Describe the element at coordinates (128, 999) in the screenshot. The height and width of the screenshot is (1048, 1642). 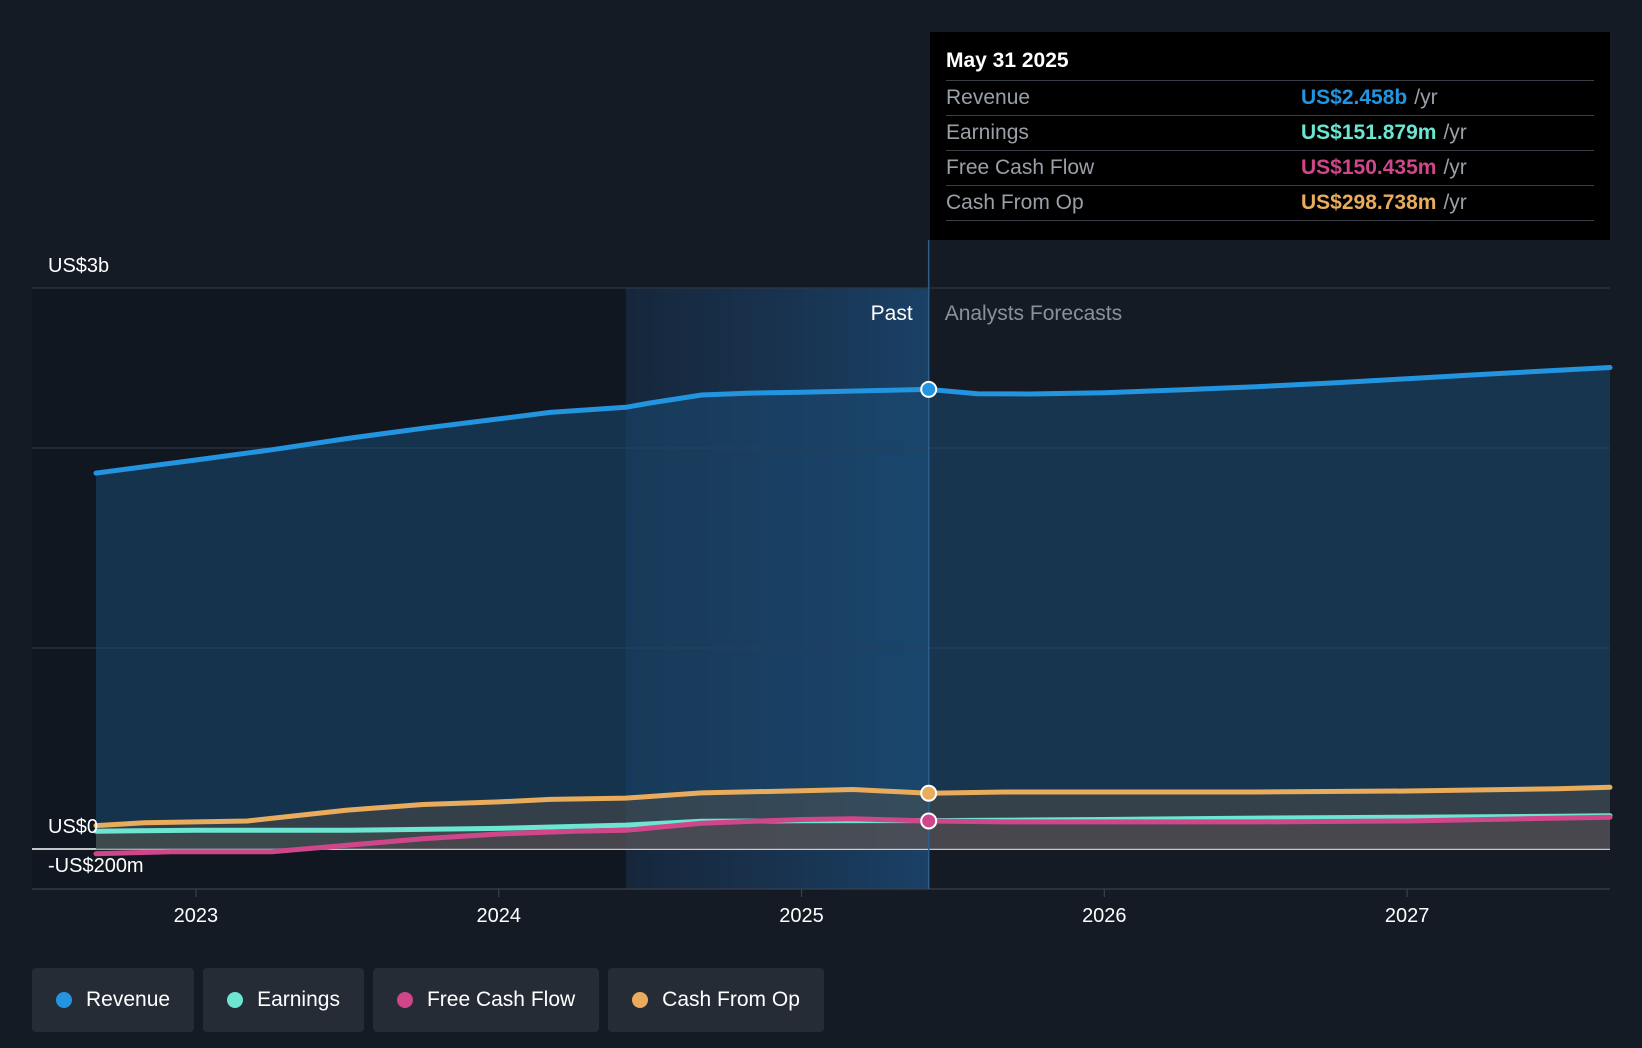
I see `legend-label: Revenue` at that location.